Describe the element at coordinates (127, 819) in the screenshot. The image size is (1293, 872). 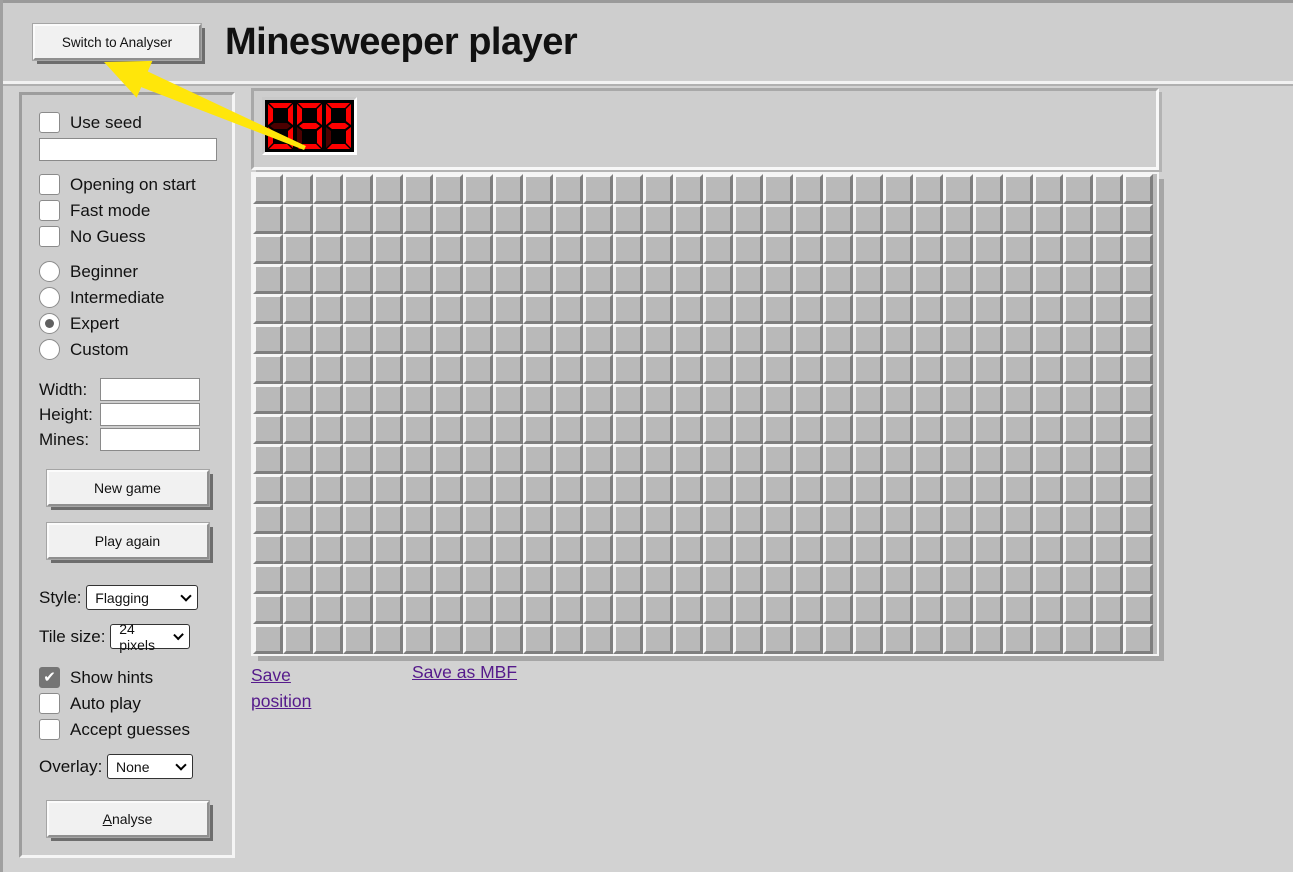
I see `analyse-button: Analyse` at that location.